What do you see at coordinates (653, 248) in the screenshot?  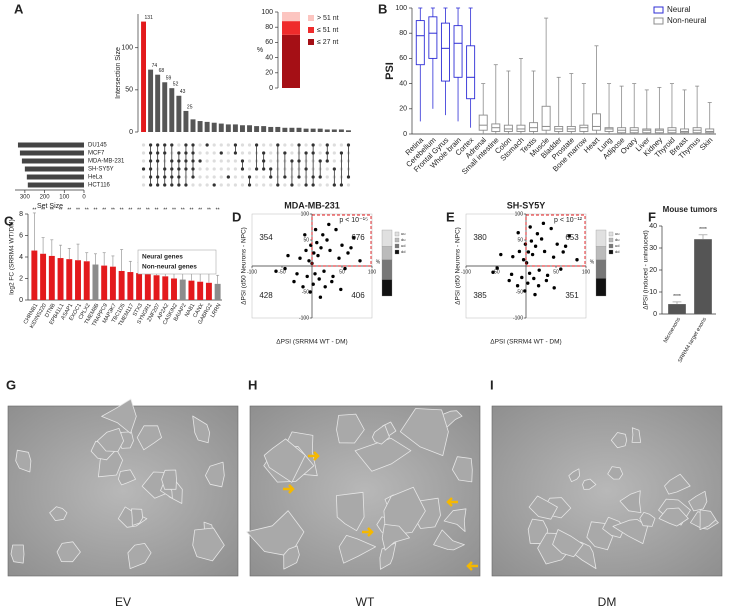 I see `y-tick-label: 30` at bounding box center [653, 248].